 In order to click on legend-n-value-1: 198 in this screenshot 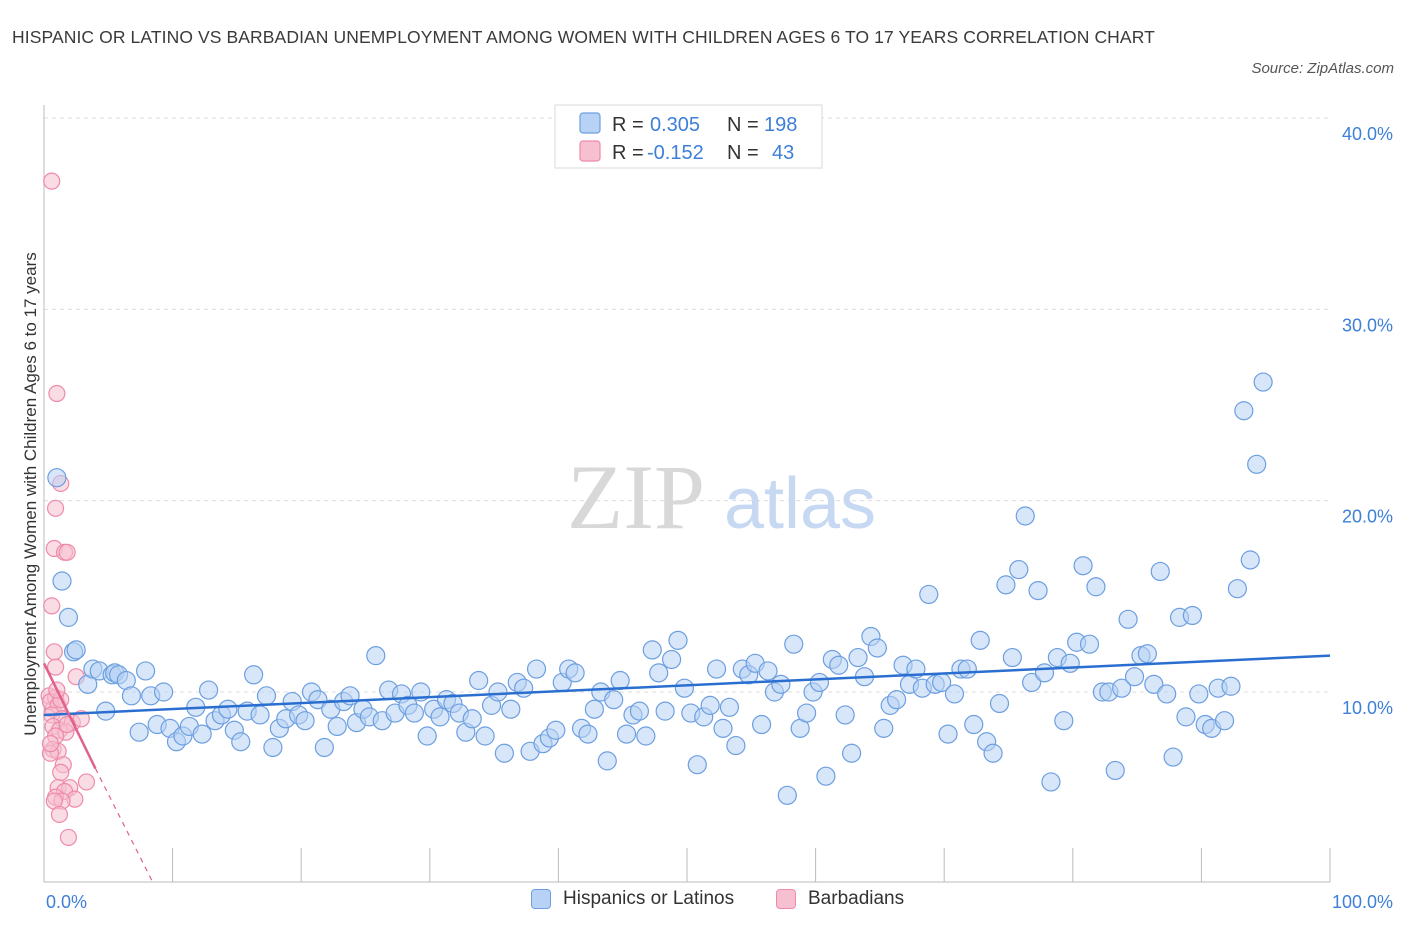, I will do `click(780, 125)`.